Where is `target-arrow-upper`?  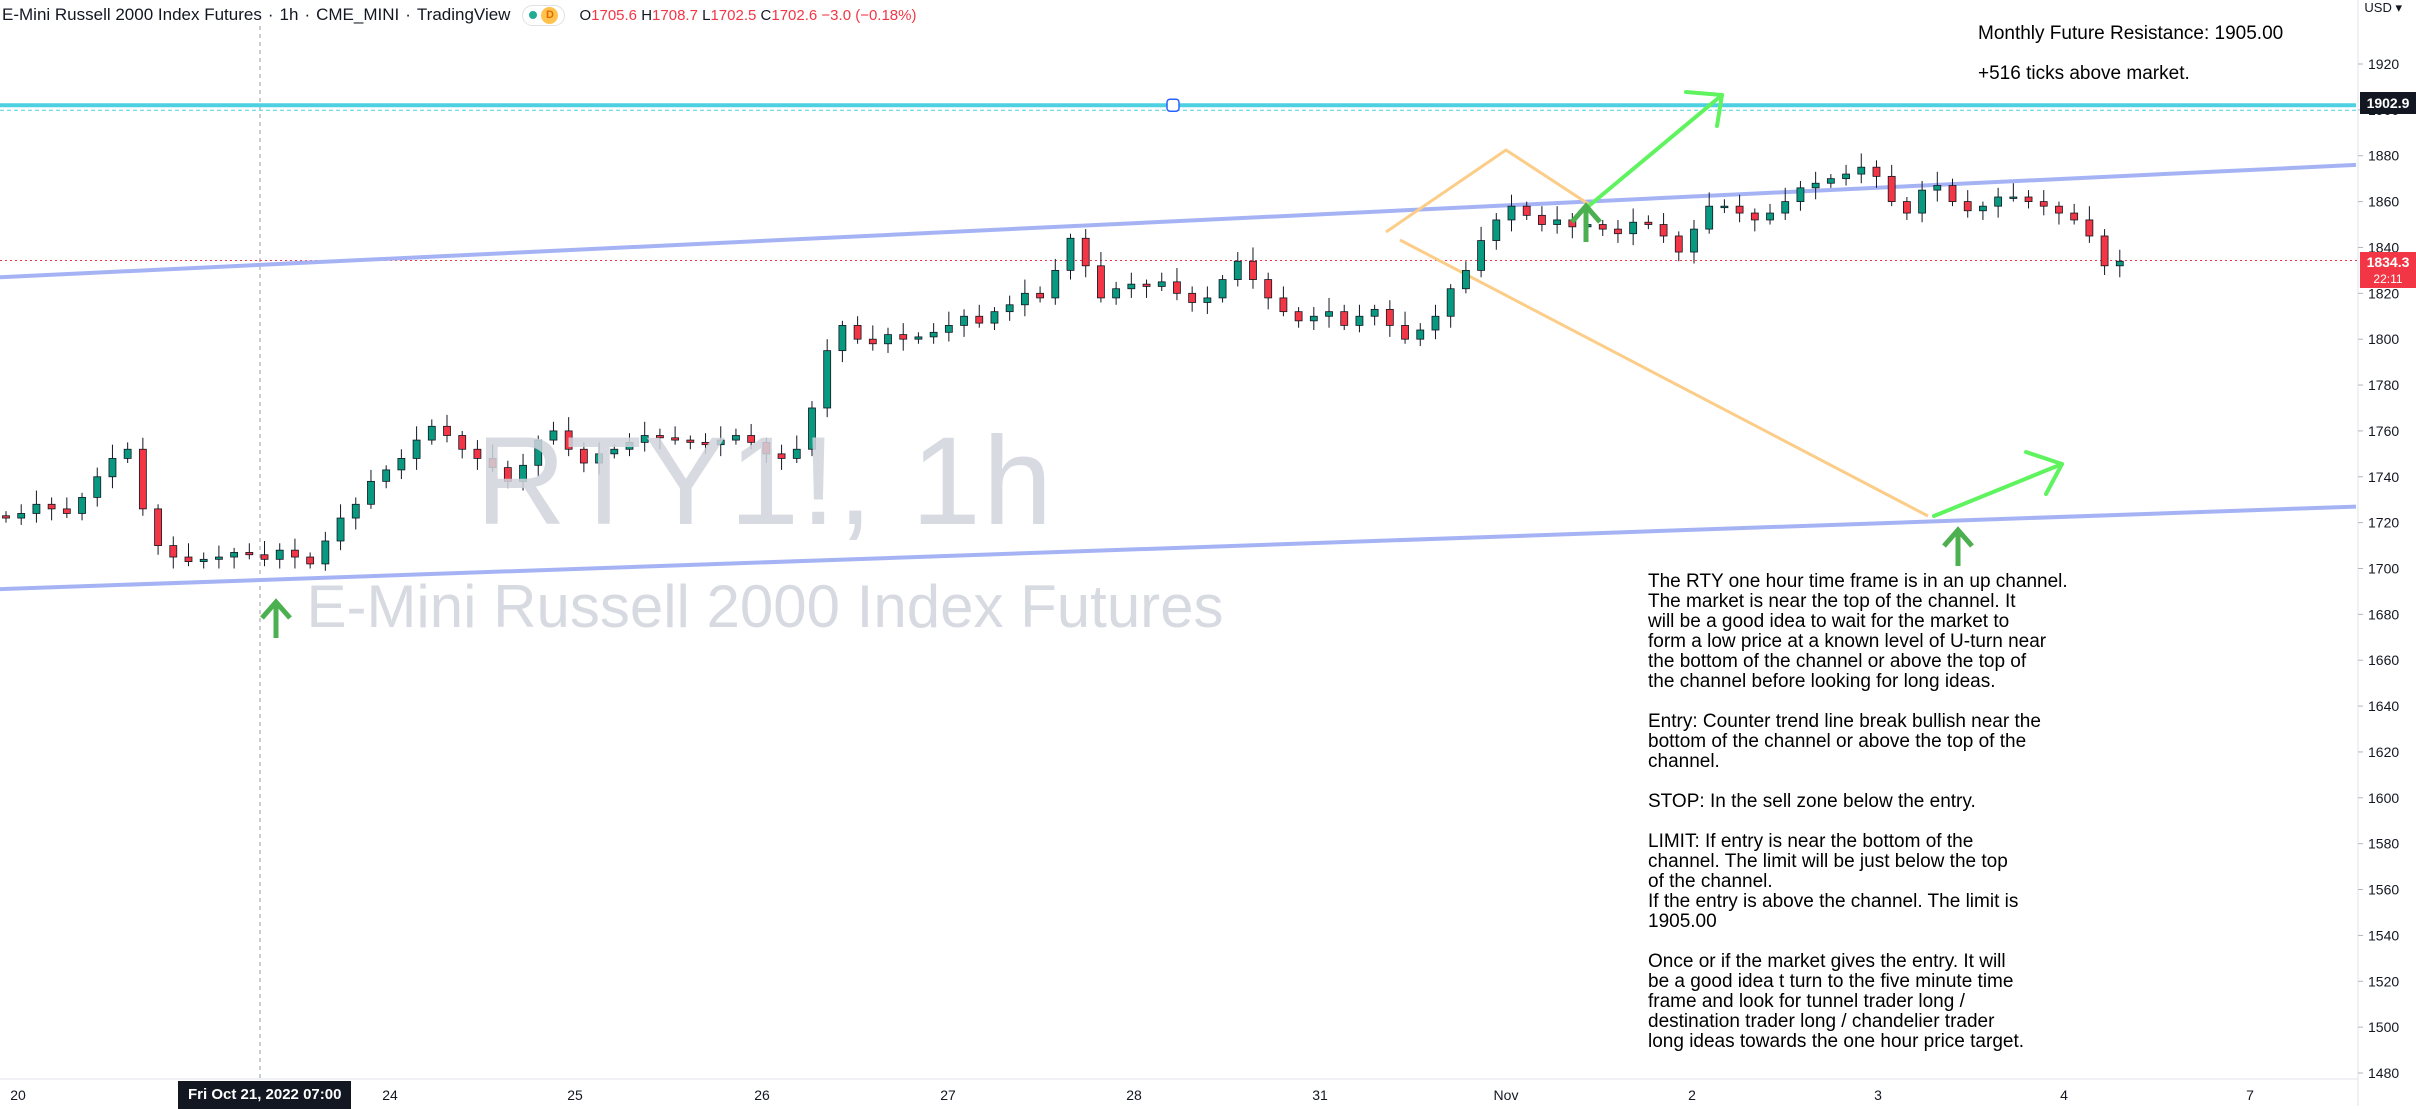 target-arrow-upper is located at coordinates (1656, 150).